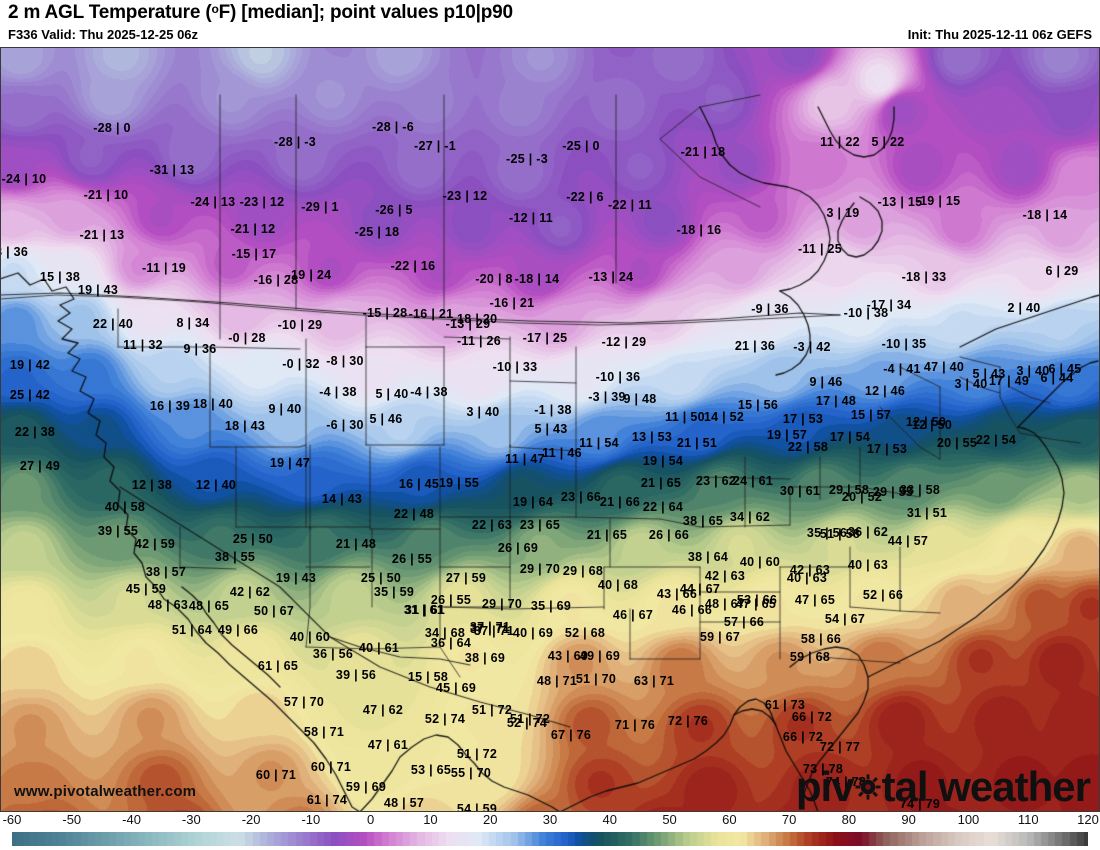 The image size is (1100, 850). I want to click on point-value-label: 23 | 62, so click(716, 480).